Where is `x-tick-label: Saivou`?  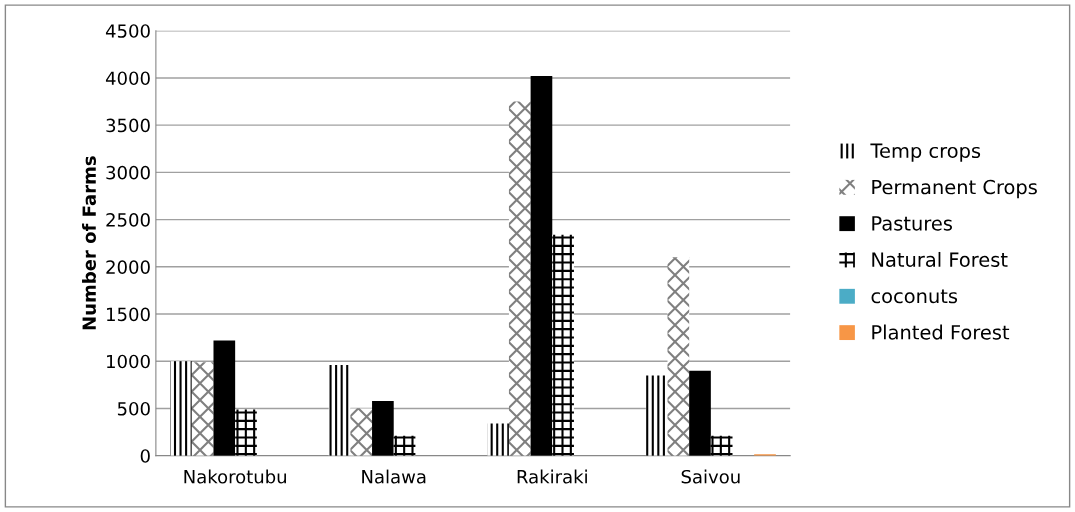 x-tick-label: Saivou is located at coordinates (710, 476).